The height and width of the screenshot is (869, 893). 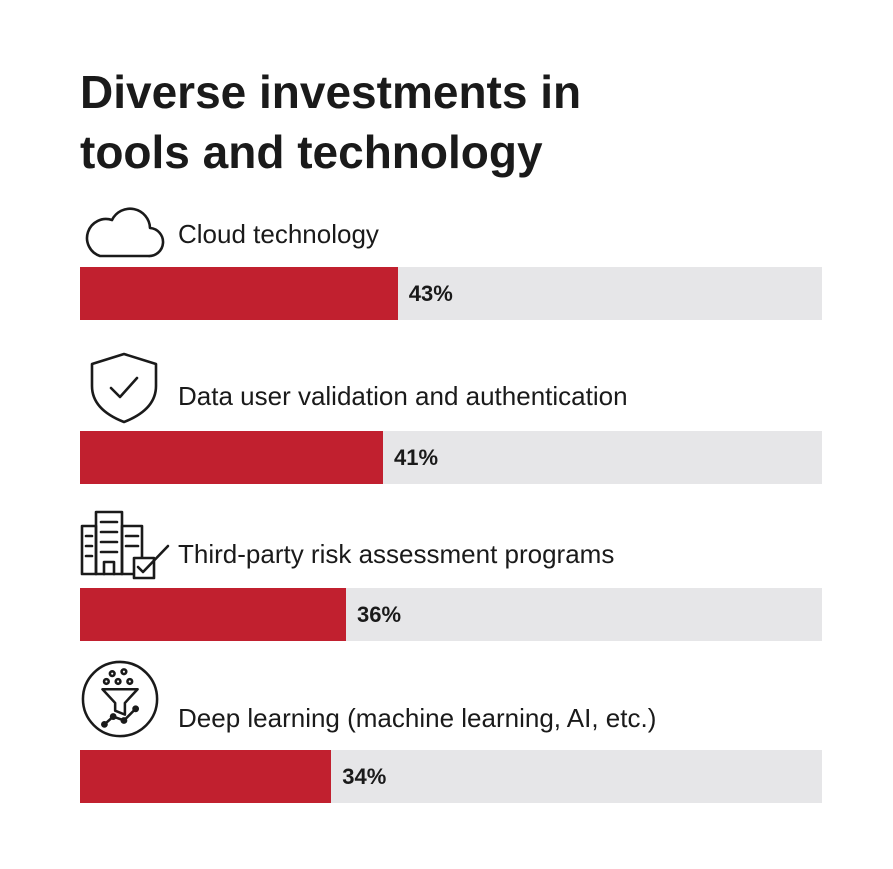 What do you see at coordinates (121, 700) in the screenshot?
I see `funnel-data-icon` at bounding box center [121, 700].